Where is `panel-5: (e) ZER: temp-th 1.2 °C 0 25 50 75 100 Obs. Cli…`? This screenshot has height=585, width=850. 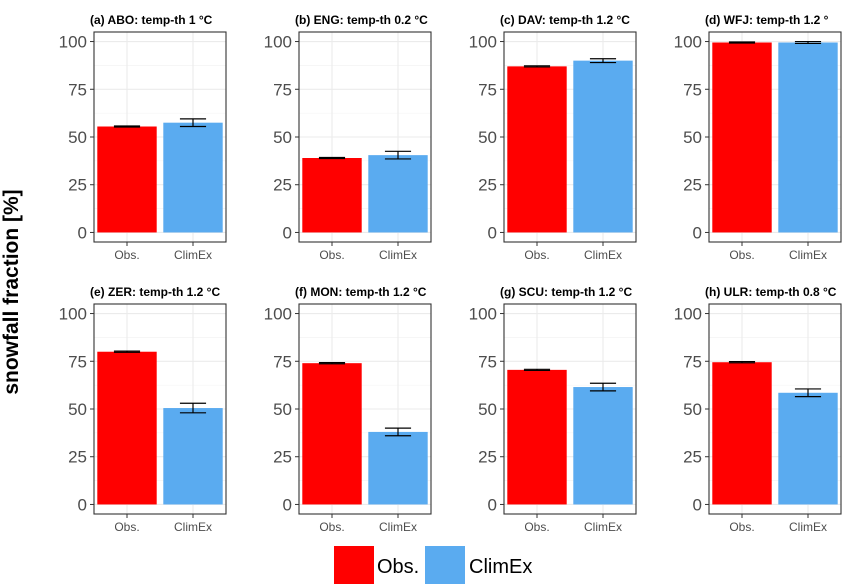
panel-5: (e) ZER: temp-th 1.2 °C 0 25 50 75 100 Obs. Cli… is located at coordinates (143, 409).